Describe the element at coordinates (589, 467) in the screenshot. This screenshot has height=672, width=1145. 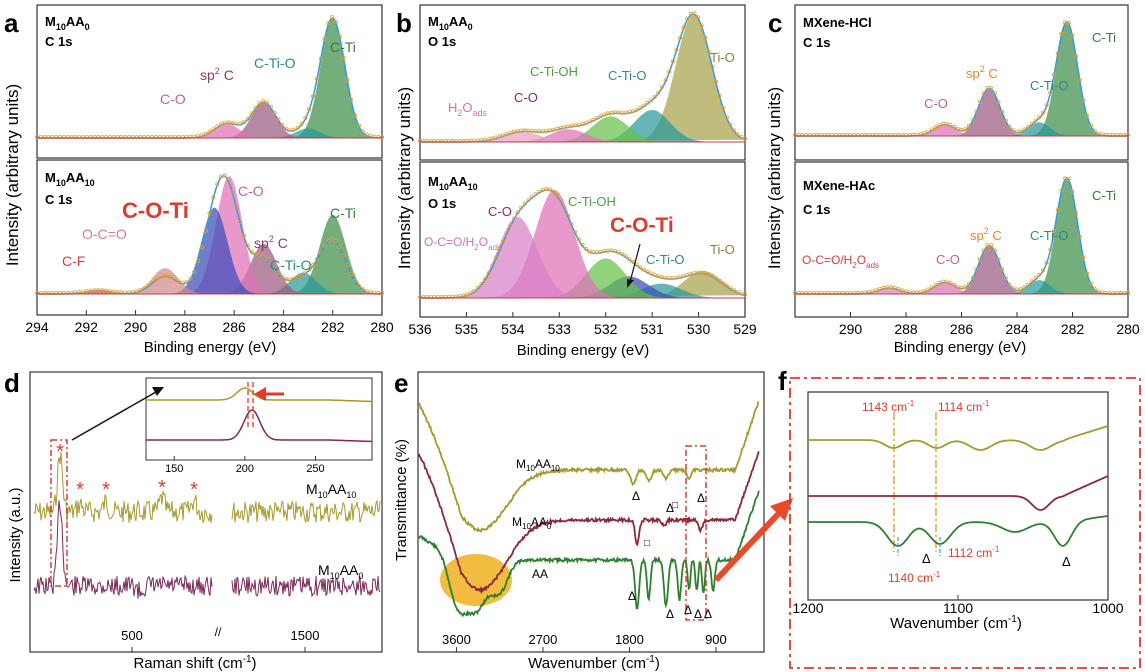
I see `e-trace-m10aa10` at that location.